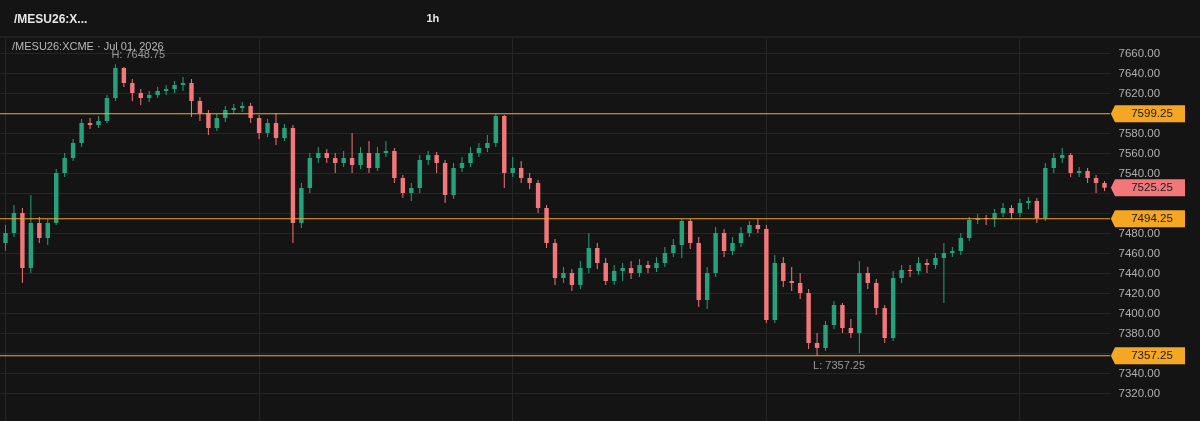 This screenshot has height=421, width=1200. What do you see at coordinates (1139, 272) in the screenshot?
I see `y-tick-label: 7440.00` at bounding box center [1139, 272].